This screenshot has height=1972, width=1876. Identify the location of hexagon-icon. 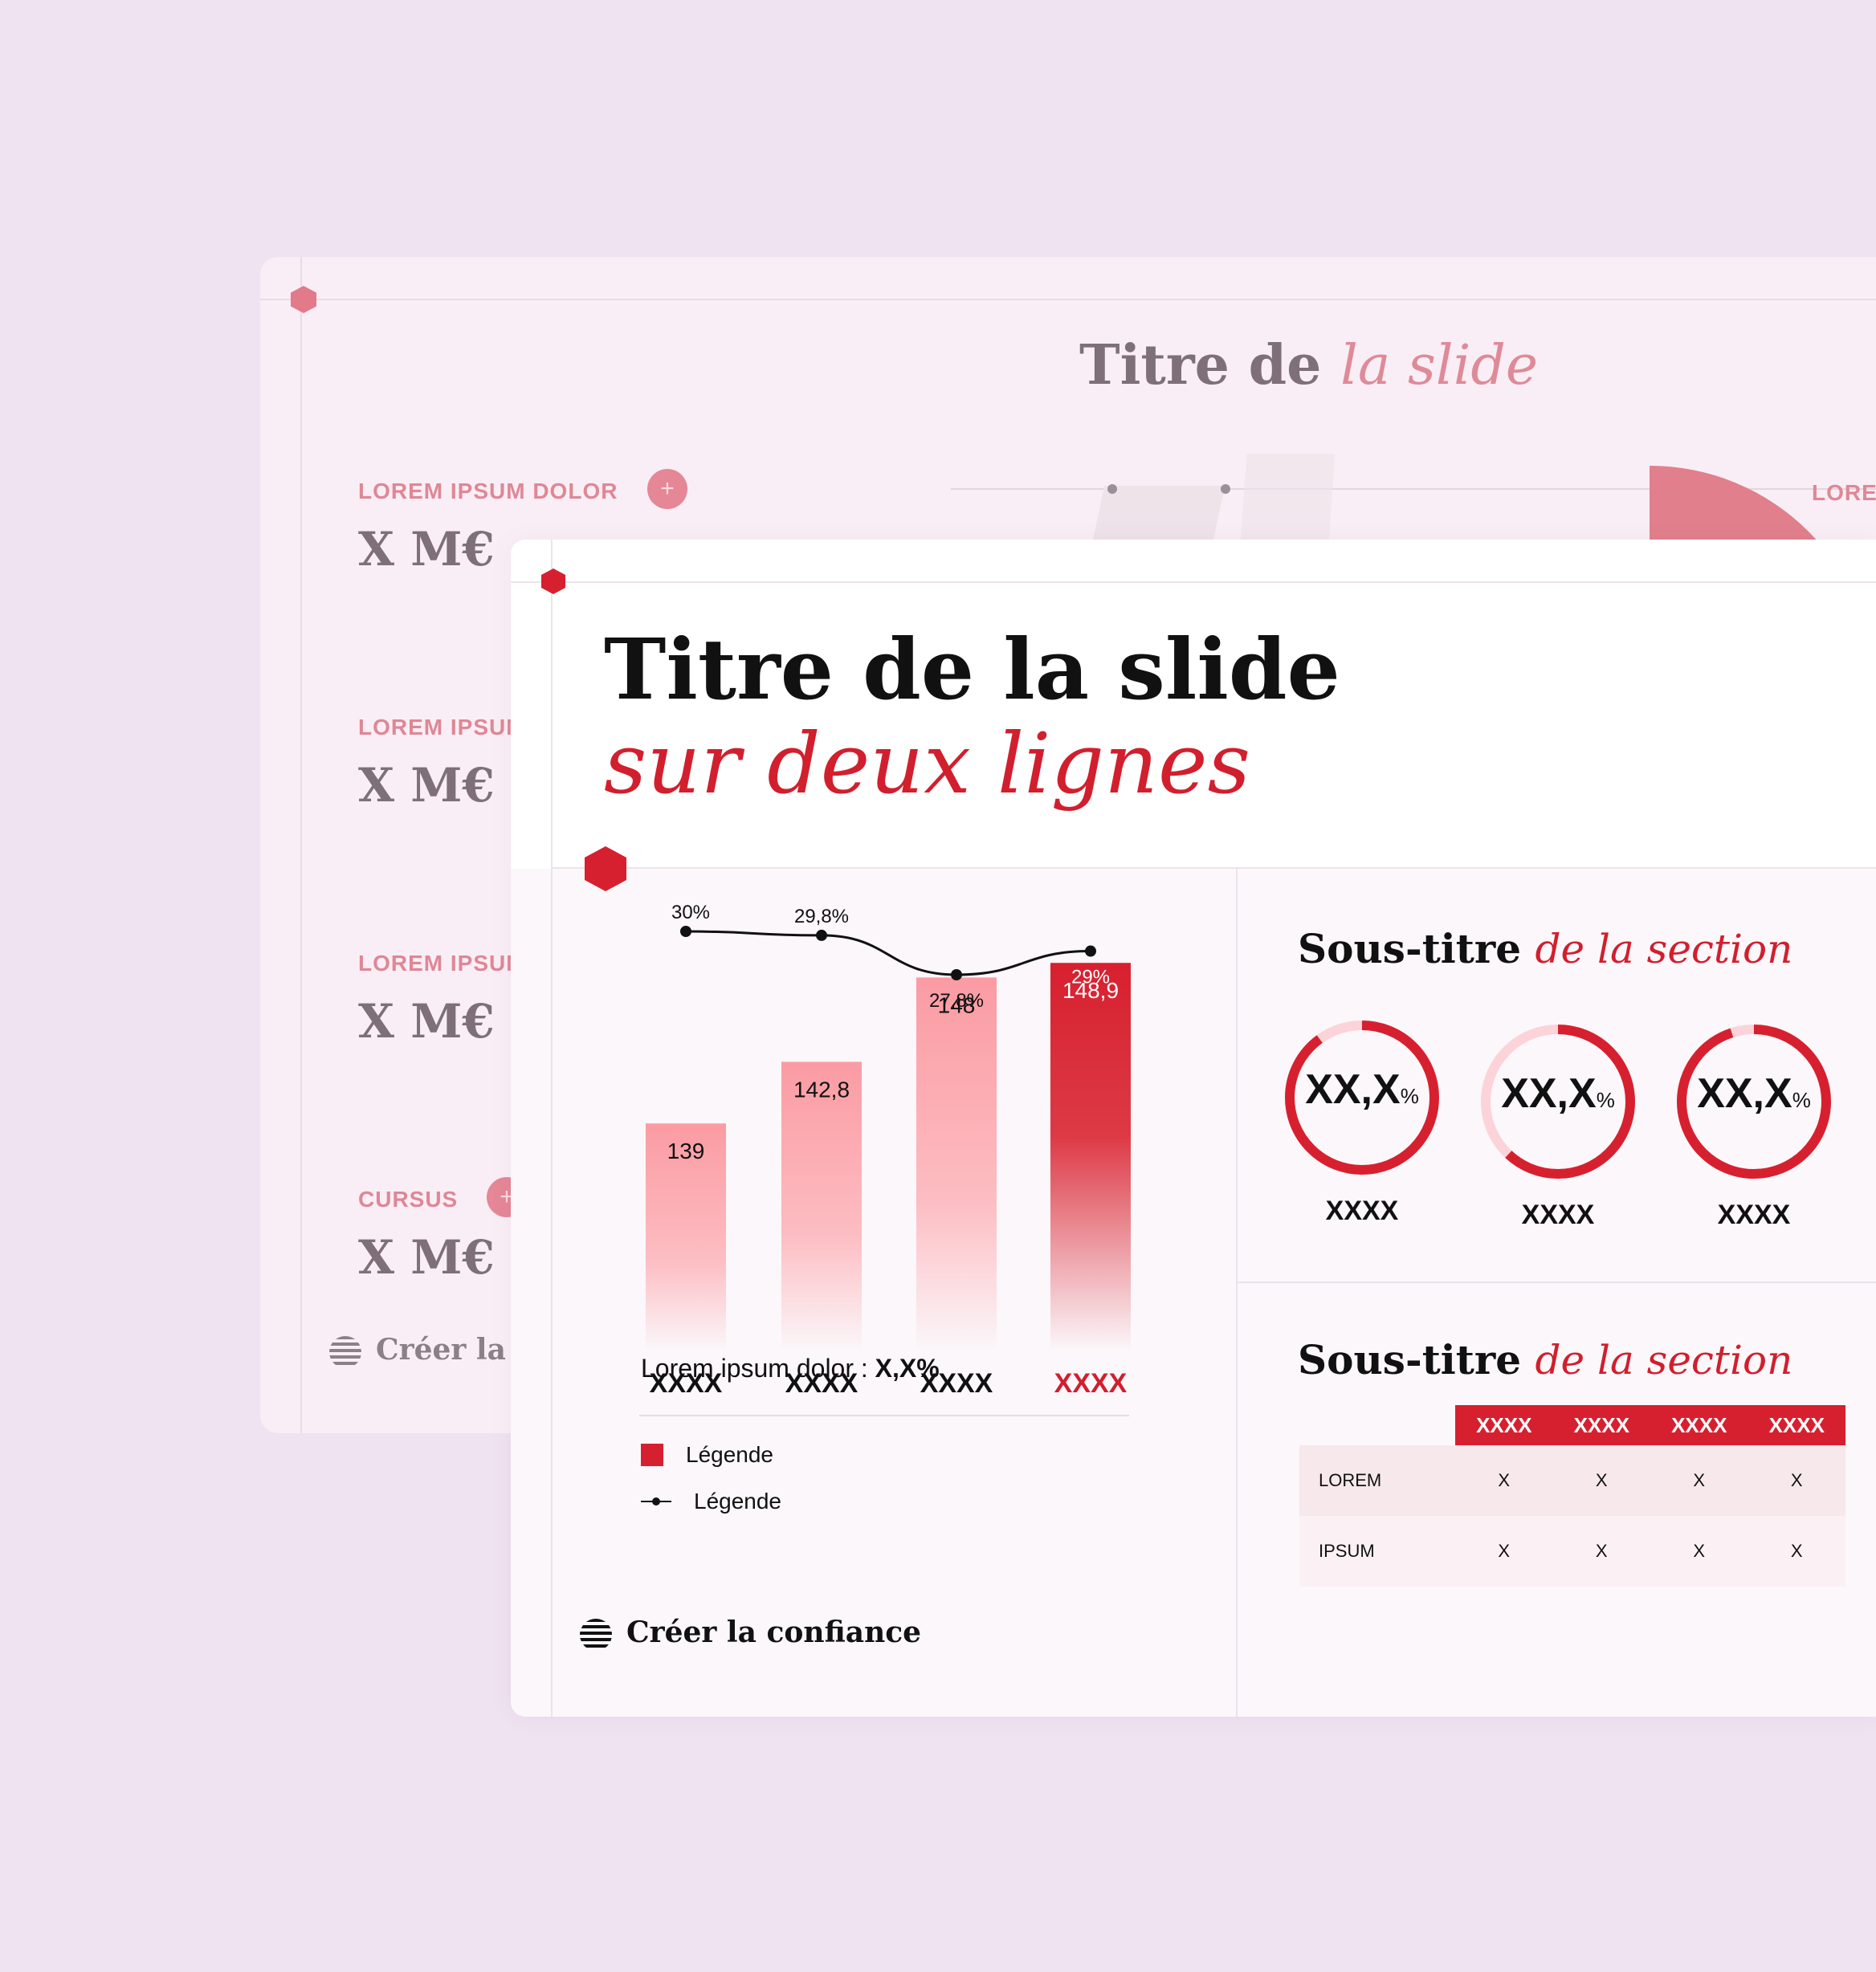
(303, 299).